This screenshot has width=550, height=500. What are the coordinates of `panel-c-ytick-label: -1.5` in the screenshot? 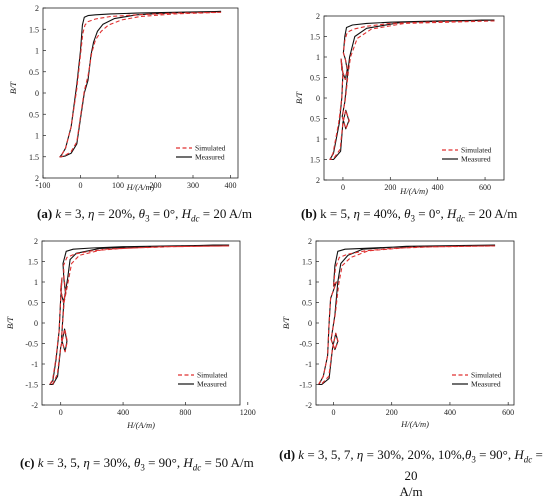 It's located at (31, 385).